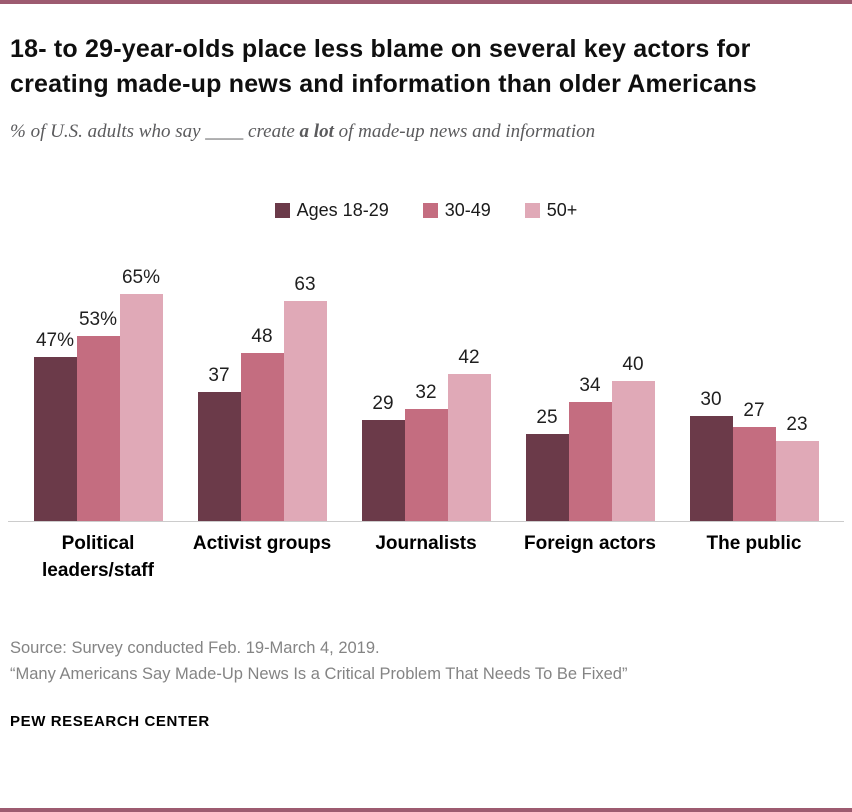  I want to click on bar-value-label: 27, so click(754, 410).